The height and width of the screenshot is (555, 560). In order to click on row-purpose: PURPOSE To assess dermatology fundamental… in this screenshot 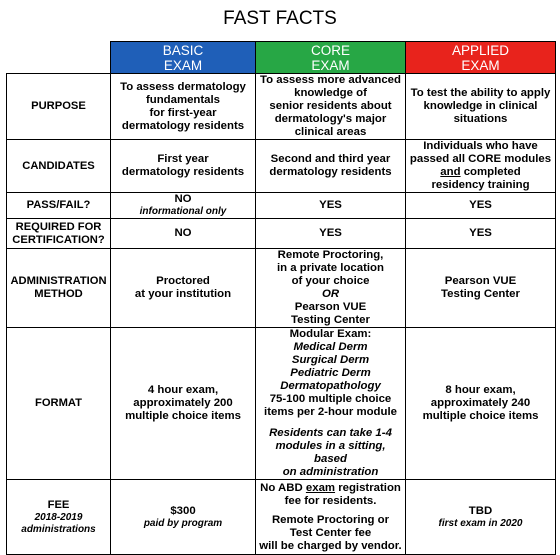, I will do `click(281, 106)`.